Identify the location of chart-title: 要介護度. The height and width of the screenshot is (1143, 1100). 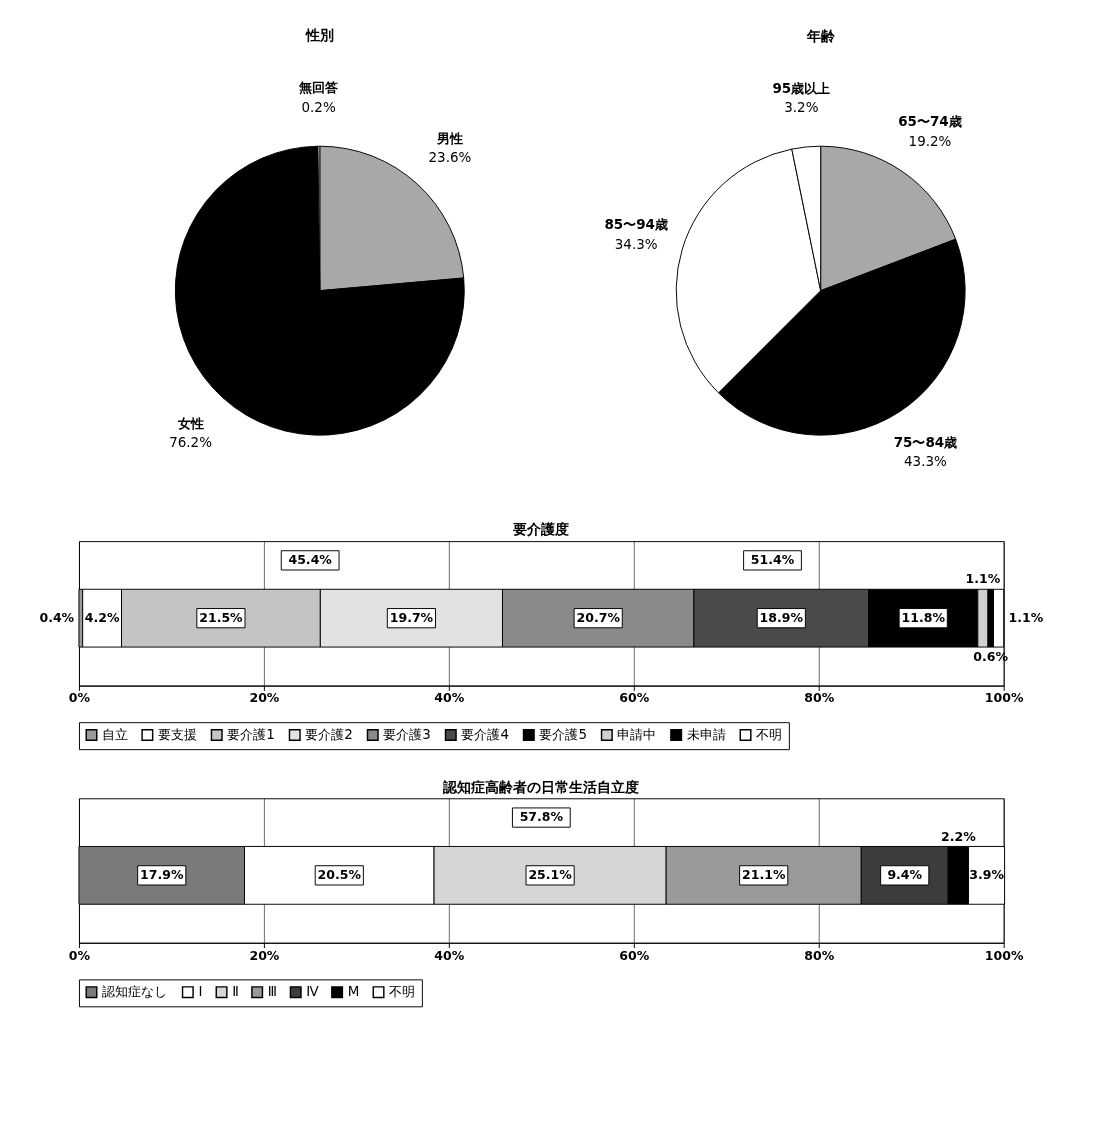
(541, 529).